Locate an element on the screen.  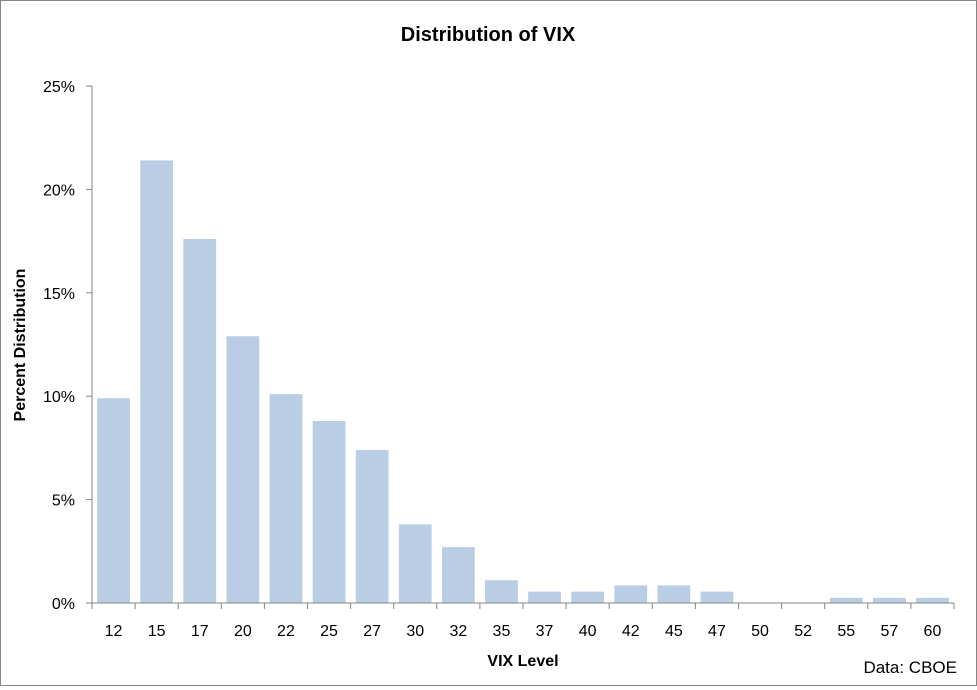
x-tick-label: 42 is located at coordinates (631, 631).